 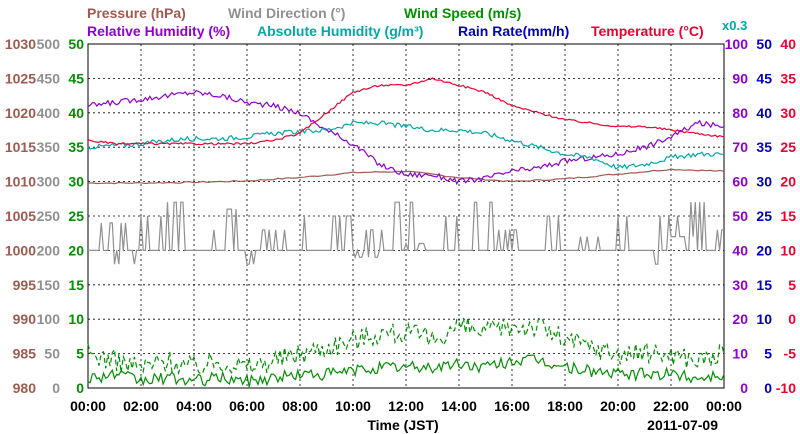 What do you see at coordinates (512, 406) in the screenshot?
I see `x-tick-label: 16:00` at bounding box center [512, 406].